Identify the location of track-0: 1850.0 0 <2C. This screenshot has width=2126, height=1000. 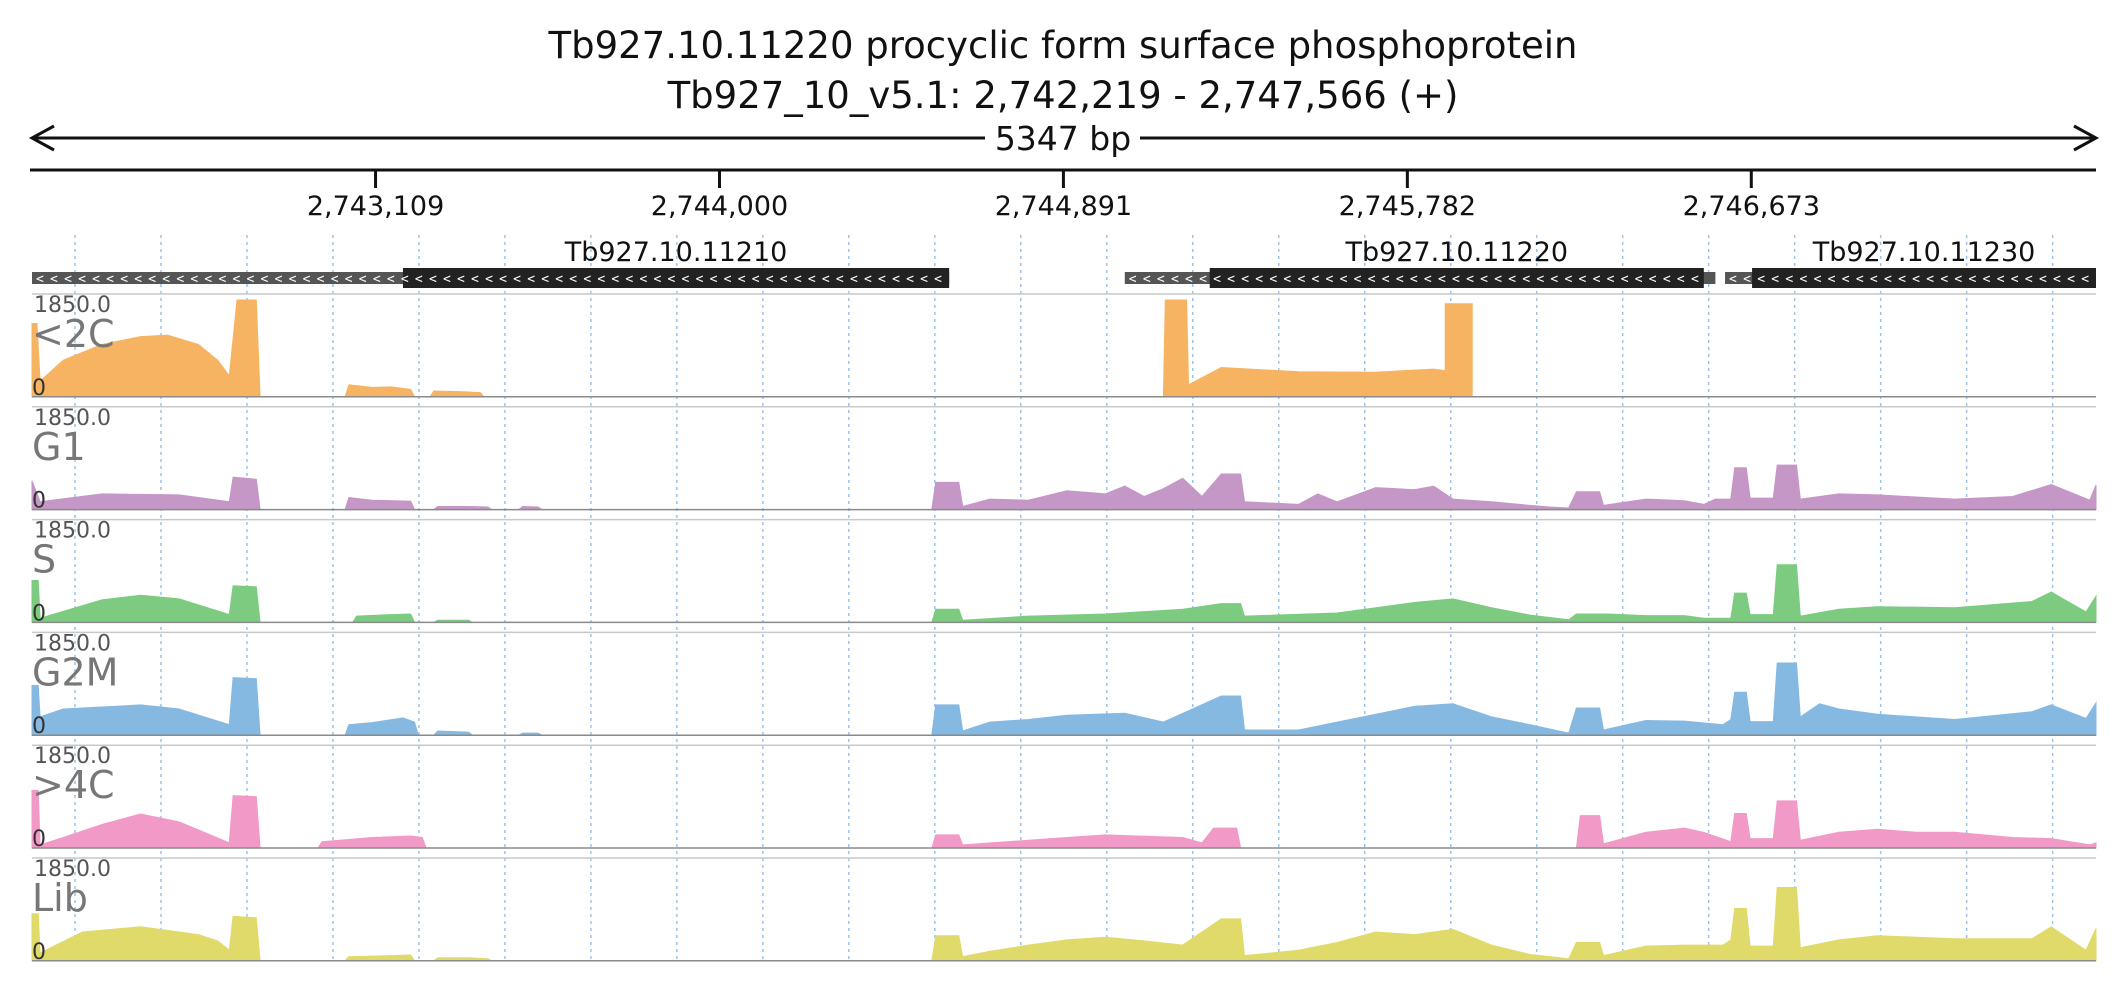
(1063, 347).